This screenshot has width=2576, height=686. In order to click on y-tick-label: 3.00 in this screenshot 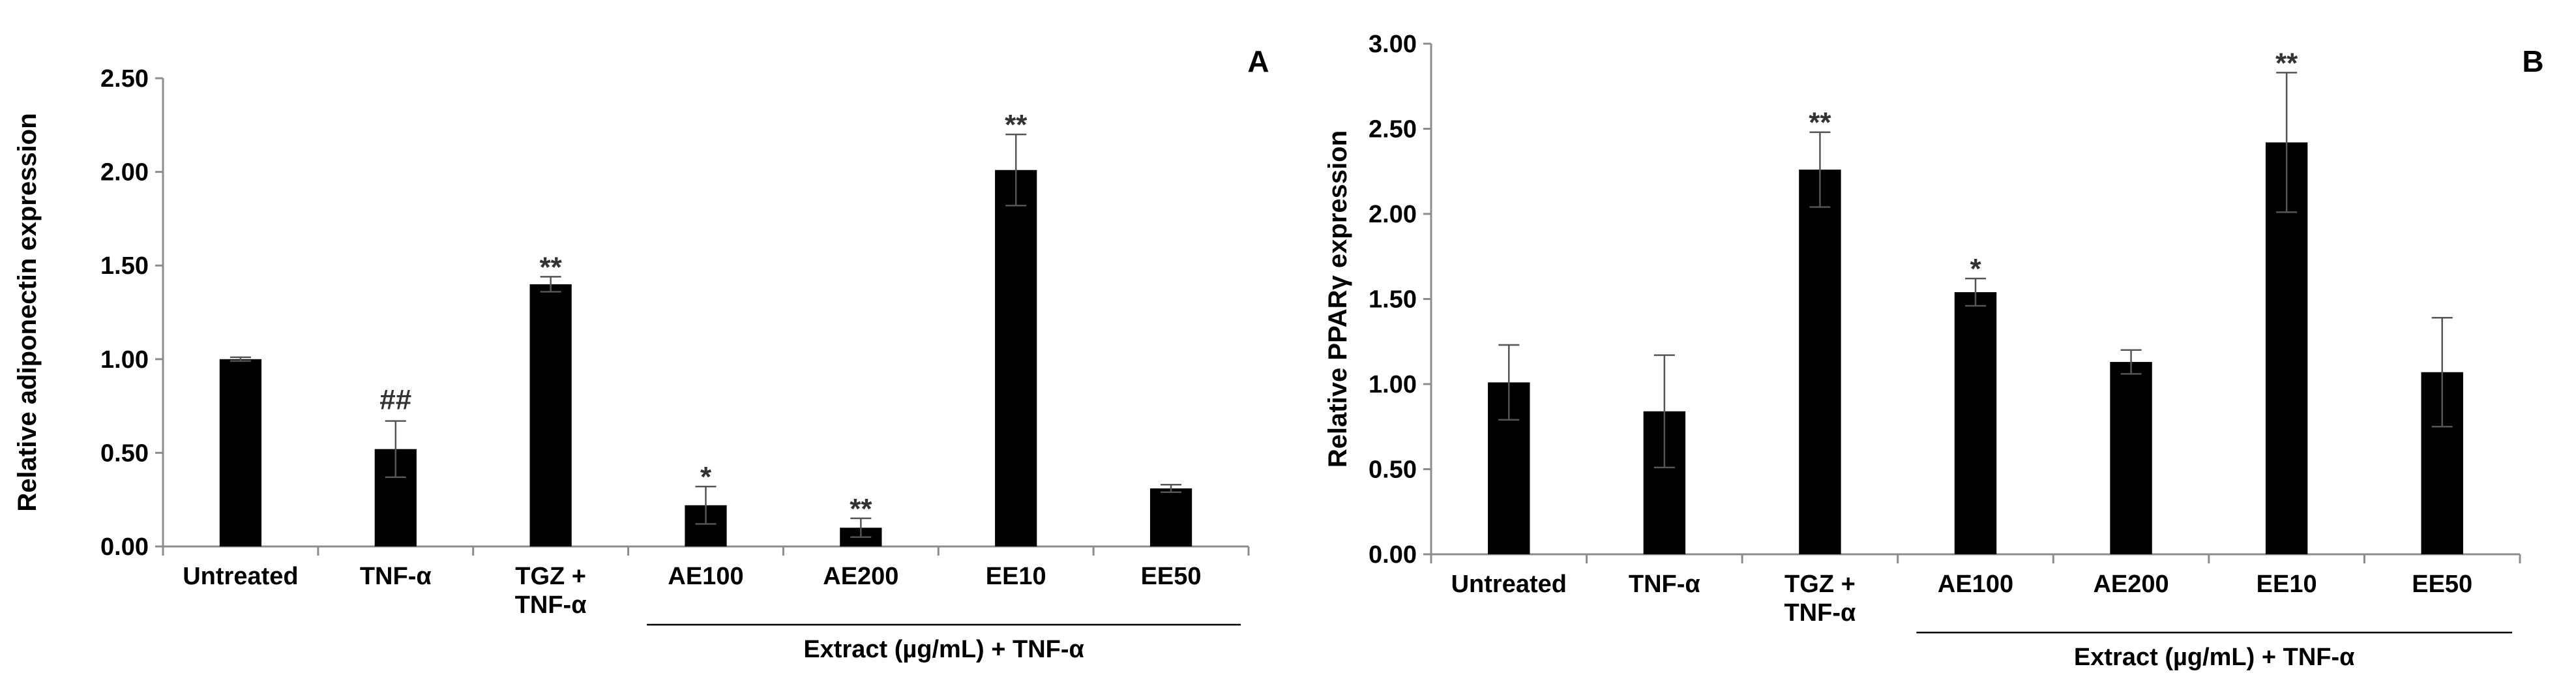, I will do `click(1393, 44)`.